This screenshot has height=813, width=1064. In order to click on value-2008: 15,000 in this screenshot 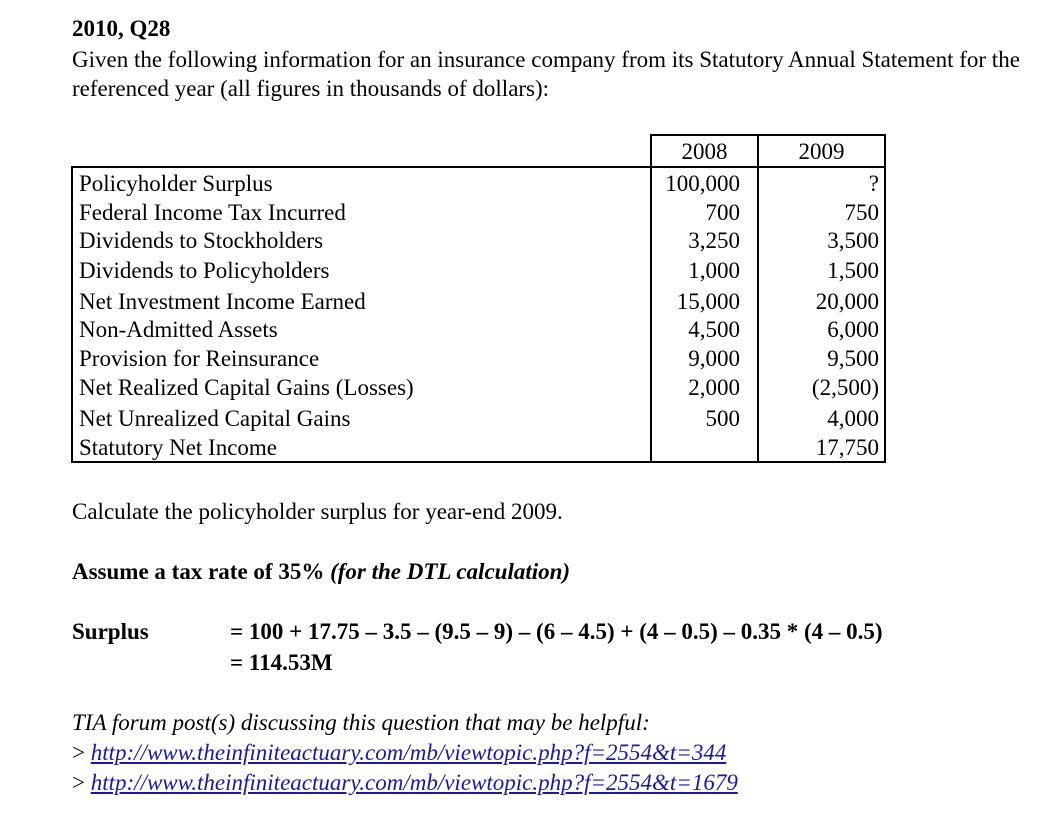, I will do `click(708, 301)`.